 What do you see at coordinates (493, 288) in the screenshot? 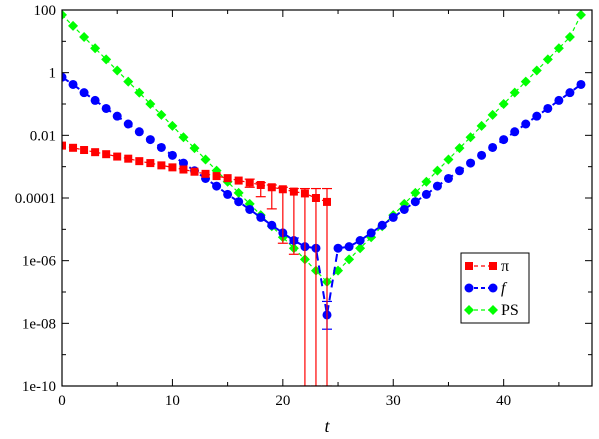
I see `legend-marker-f-b` at bounding box center [493, 288].